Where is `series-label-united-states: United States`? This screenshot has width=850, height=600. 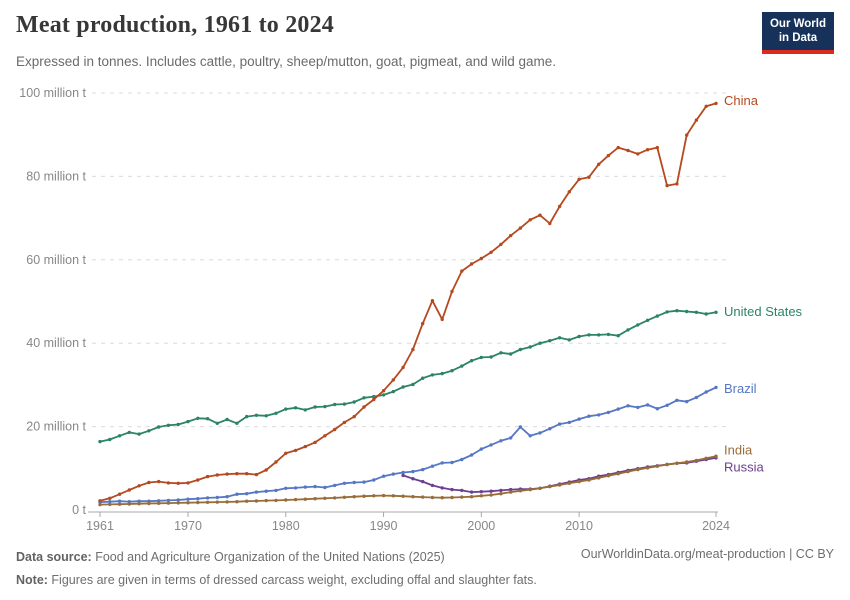 series-label-united-states: United States is located at coordinates (763, 311).